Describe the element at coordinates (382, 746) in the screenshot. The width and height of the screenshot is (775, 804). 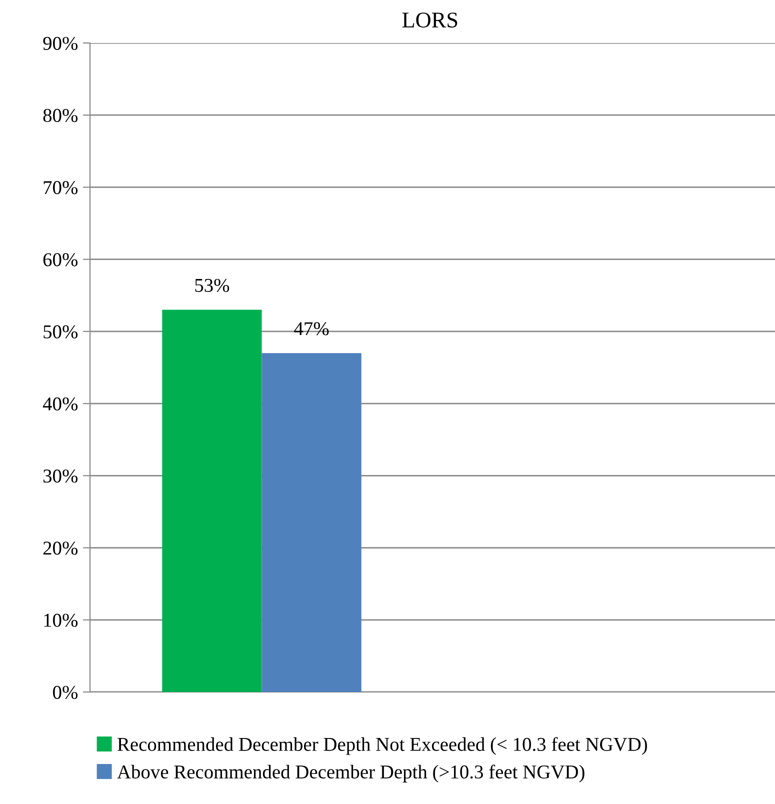
I see `legend-label: Recommended December Depth Not Exceeded (< 10.3 feet NGVD)` at that location.